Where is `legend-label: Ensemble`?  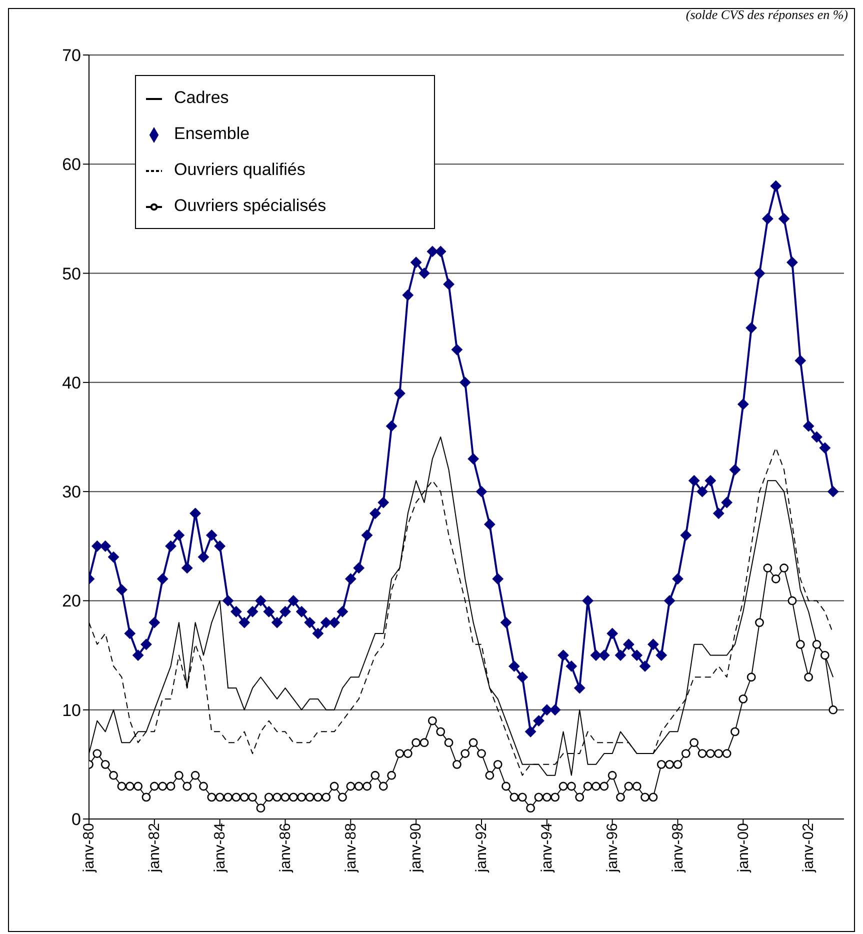
legend-label: Ensemble is located at coordinates (212, 133).